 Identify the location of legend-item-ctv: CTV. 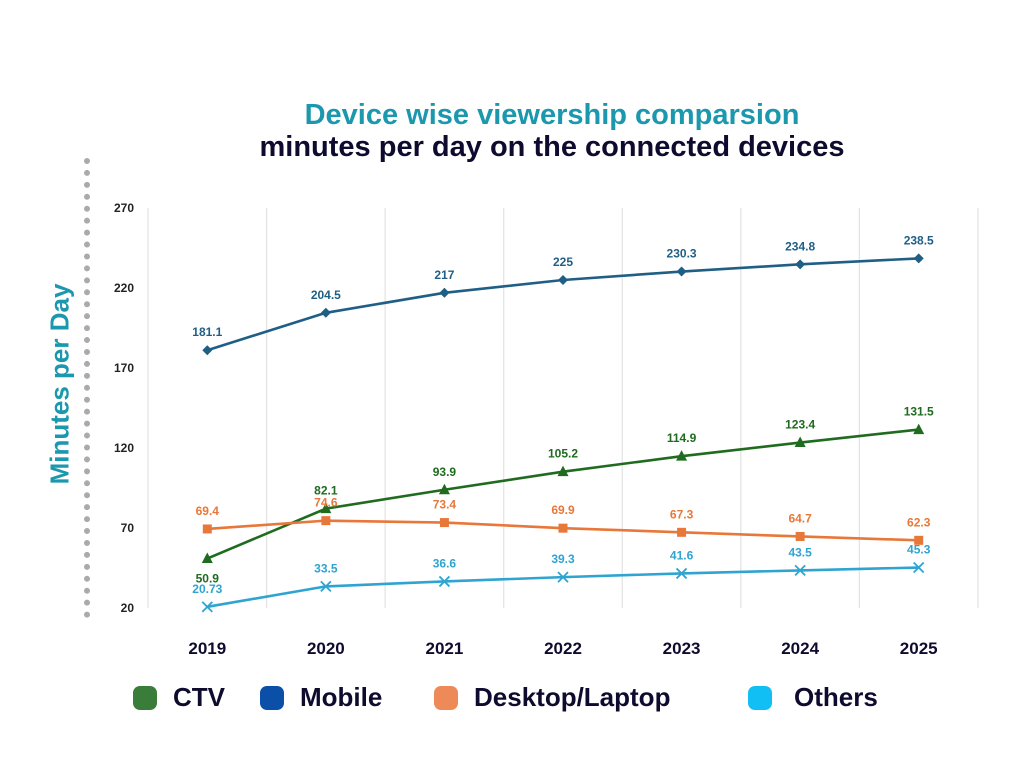
(179, 697).